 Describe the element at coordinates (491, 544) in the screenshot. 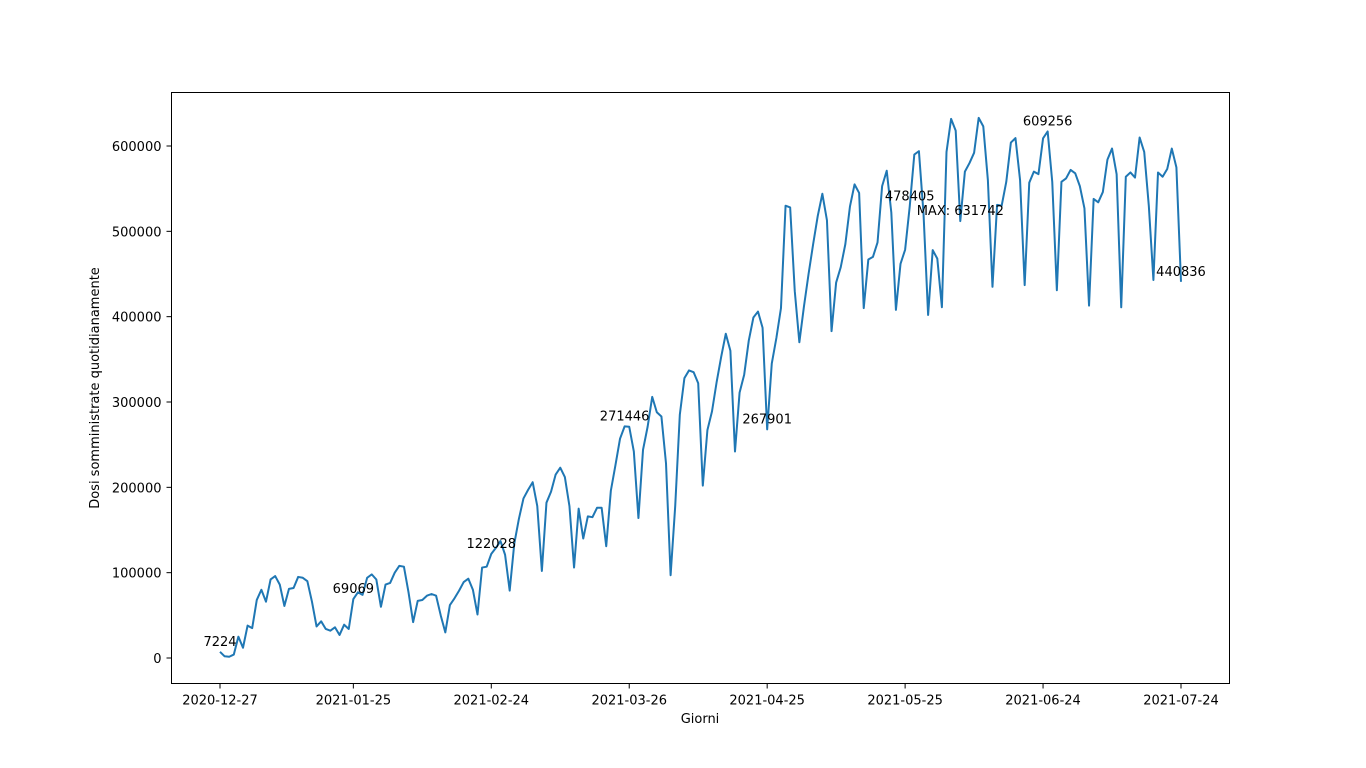

I see `data-point-annotation: 122028` at that location.